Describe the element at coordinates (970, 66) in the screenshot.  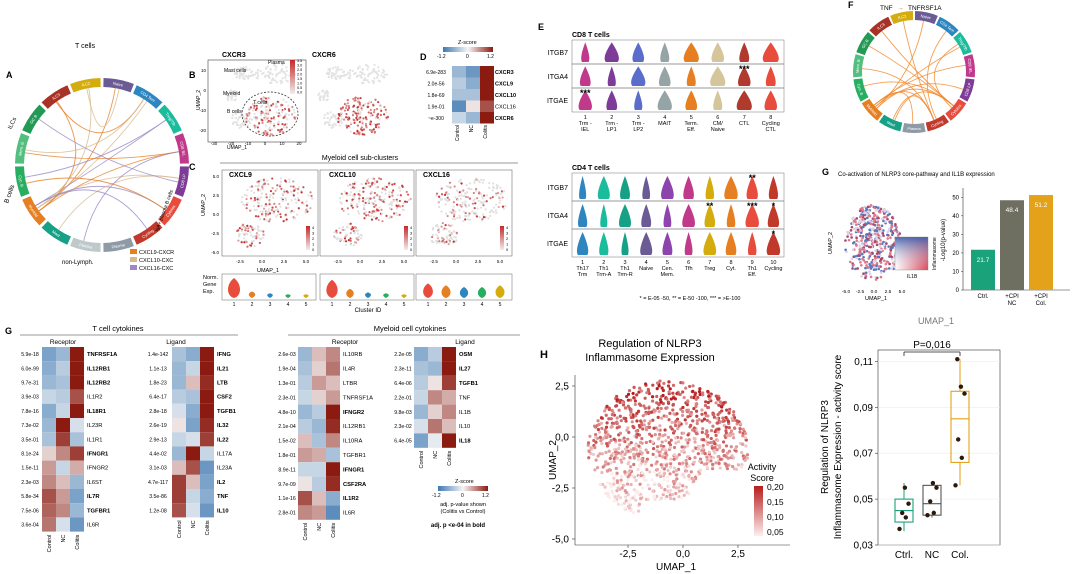
I see `chord-f-segment-label: CD8 IEL` at that location.